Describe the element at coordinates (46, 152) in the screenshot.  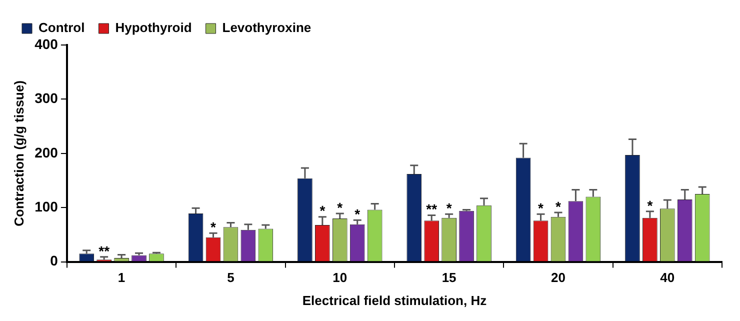
I see `y-tick-label: 200` at that location.